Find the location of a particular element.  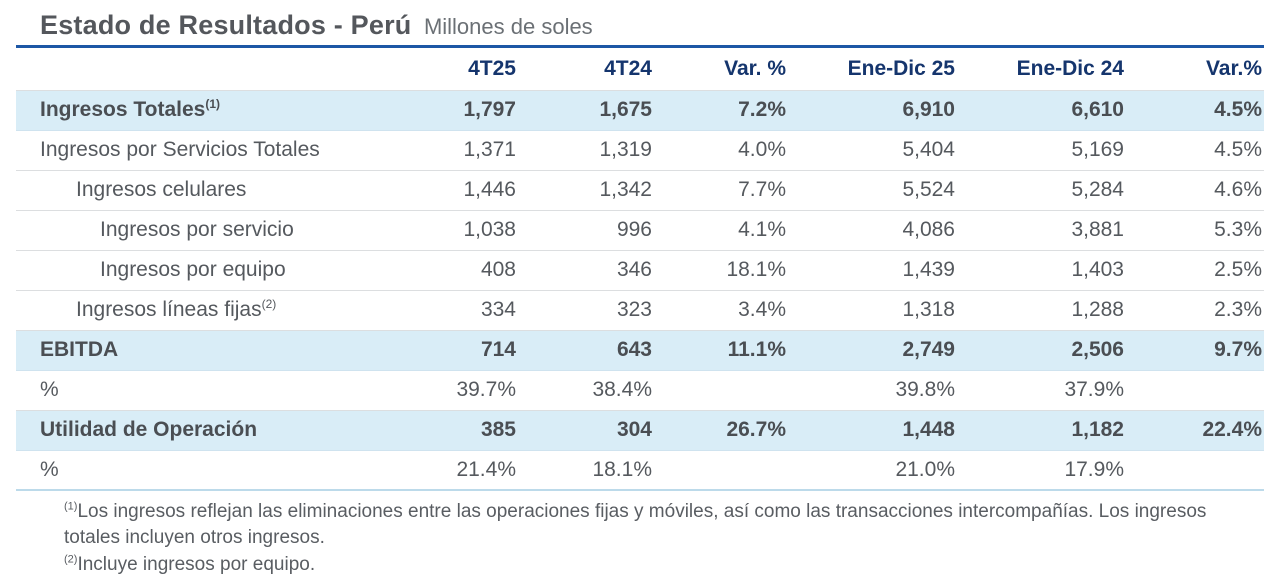

row-value-4t25: 408 is located at coordinates (449, 270).